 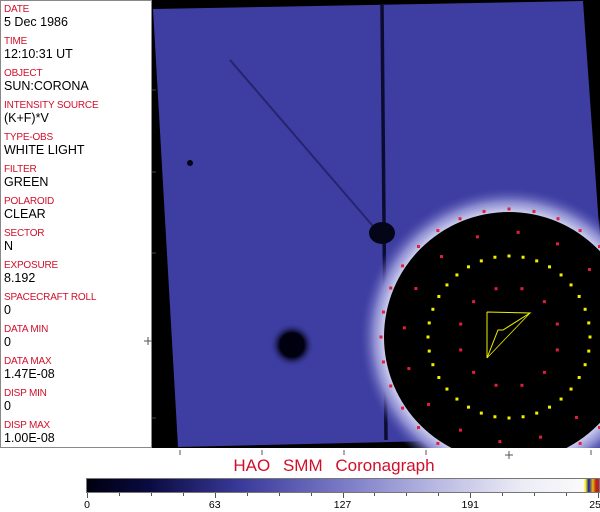 I want to click on field-type-obs: TYPE-OBS WHITE LIGHT, so click(x=44, y=144).